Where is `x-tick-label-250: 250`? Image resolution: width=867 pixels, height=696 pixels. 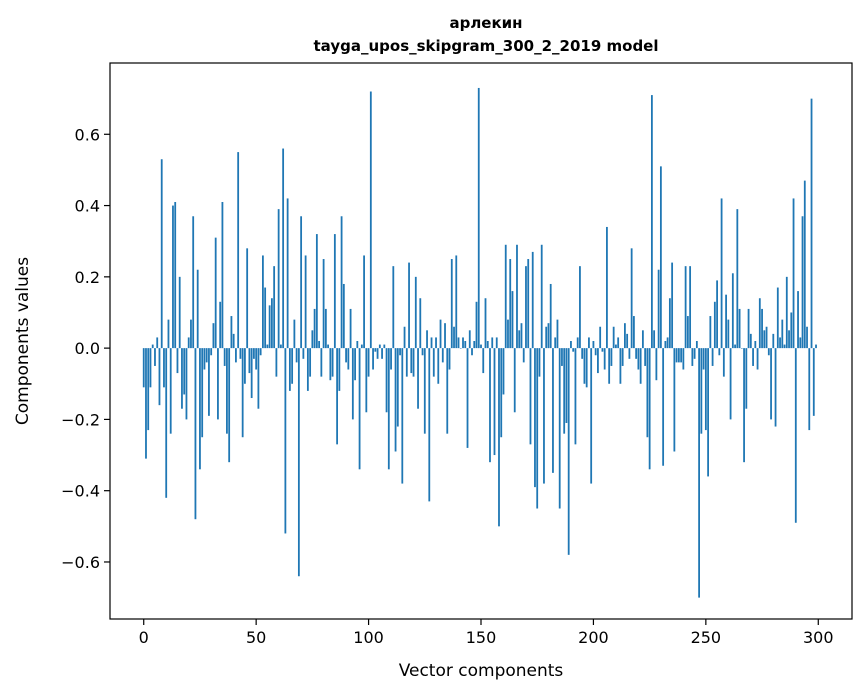 x-tick-label-250: 250 is located at coordinates (706, 637).